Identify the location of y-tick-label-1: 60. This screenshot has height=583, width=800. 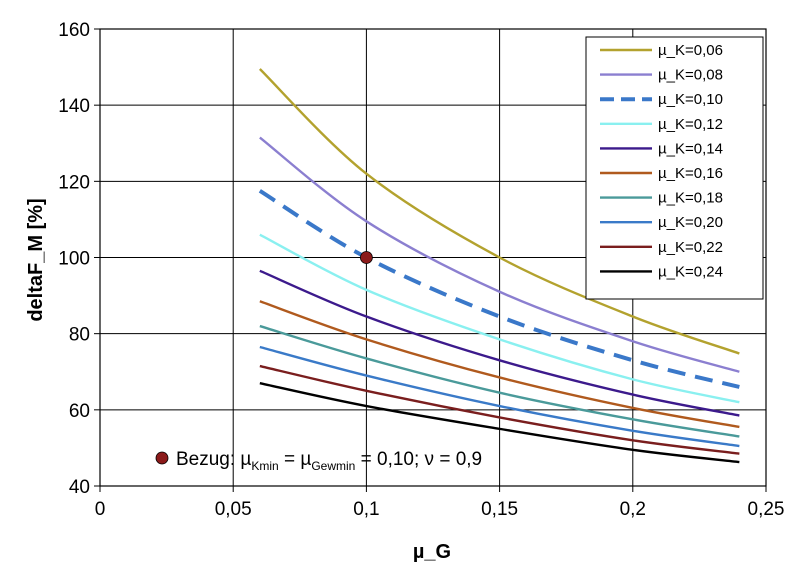
(79, 411).